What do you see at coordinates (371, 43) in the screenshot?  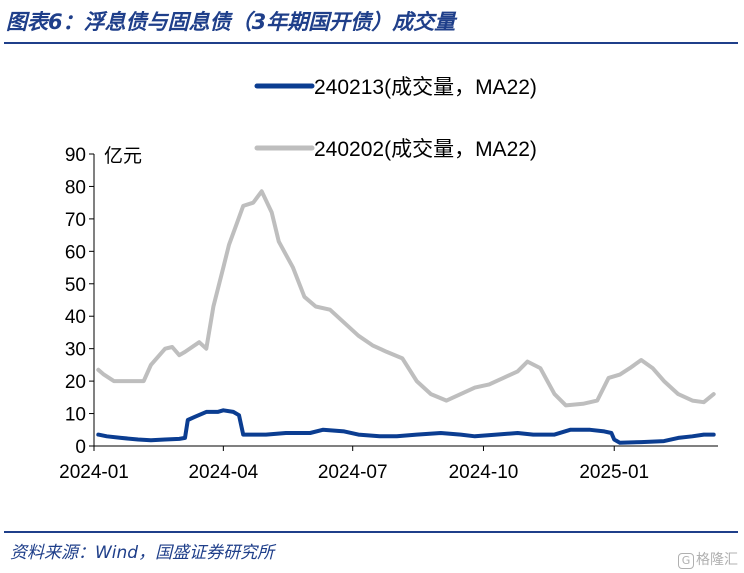 I see `title-rule` at bounding box center [371, 43].